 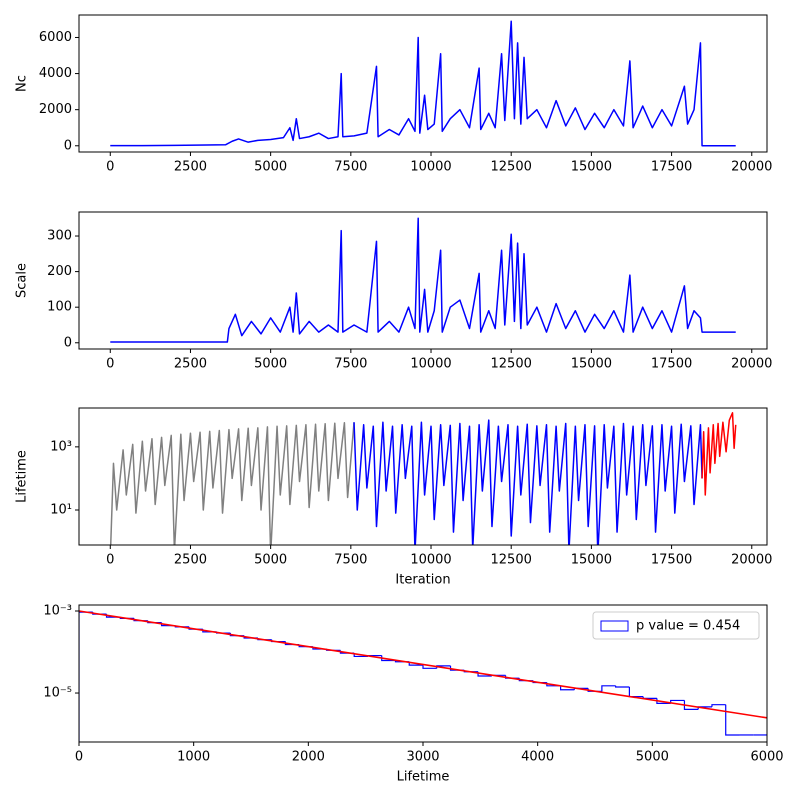 What do you see at coordinates (22, 280) in the screenshot?
I see `y-axis-label: Scale` at bounding box center [22, 280].